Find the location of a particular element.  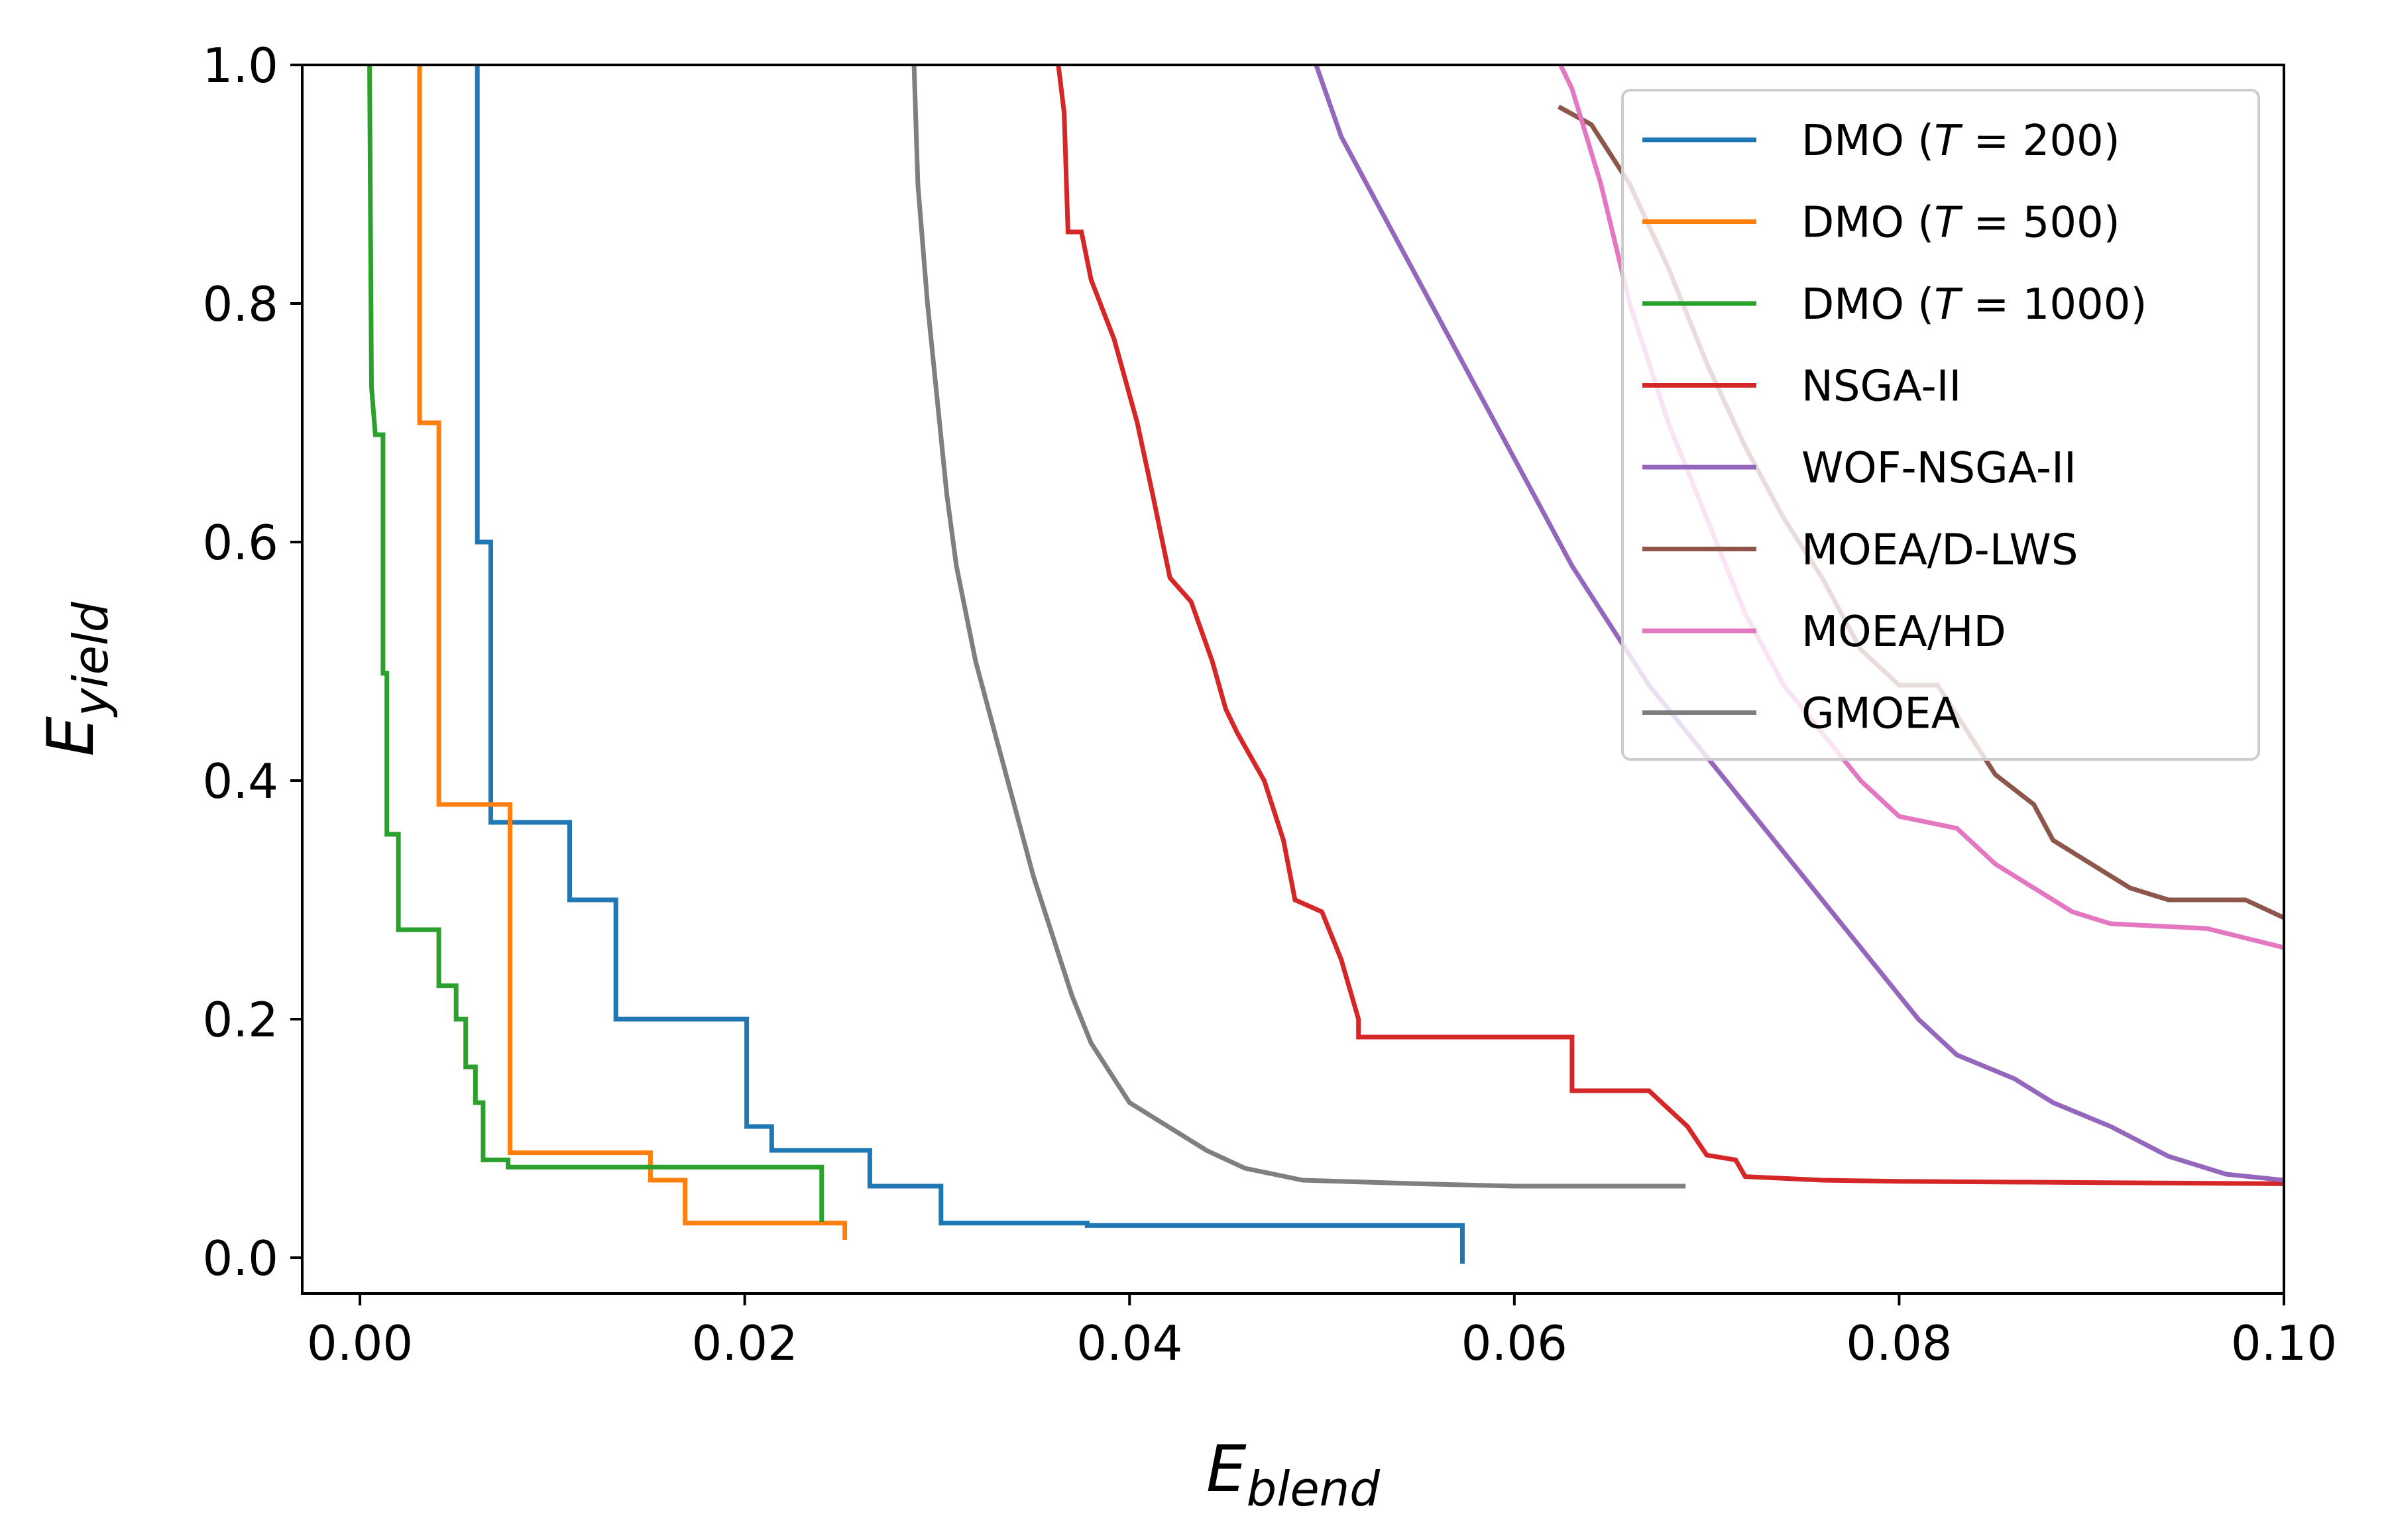

y-axis-label-subscript: yield is located at coordinates (91, 659).